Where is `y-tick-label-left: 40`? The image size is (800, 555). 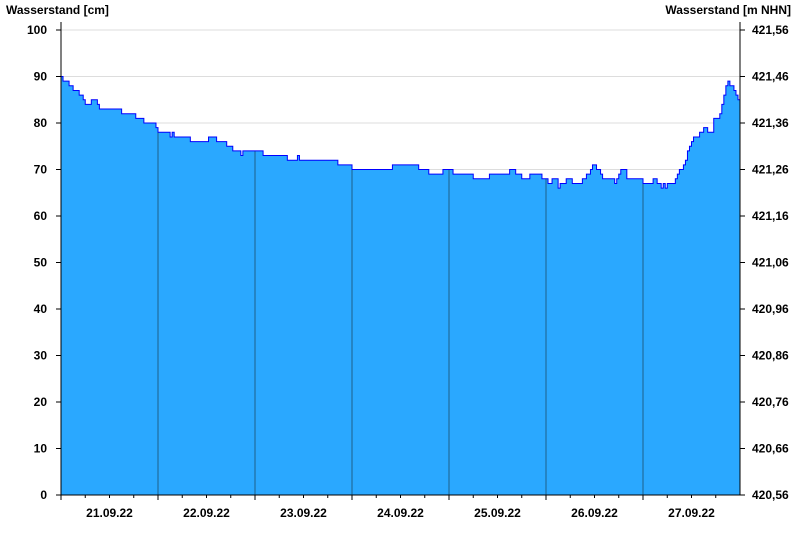
y-tick-label-left: 40 is located at coordinates (41, 309).